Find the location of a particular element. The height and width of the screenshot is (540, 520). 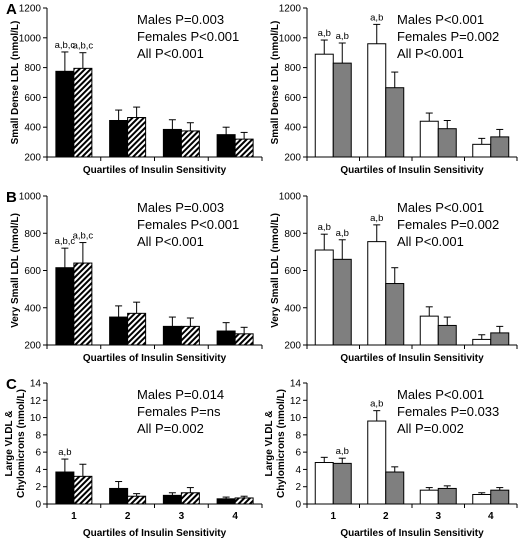

p-value-annotation: Females P=ns is located at coordinates (179, 411).